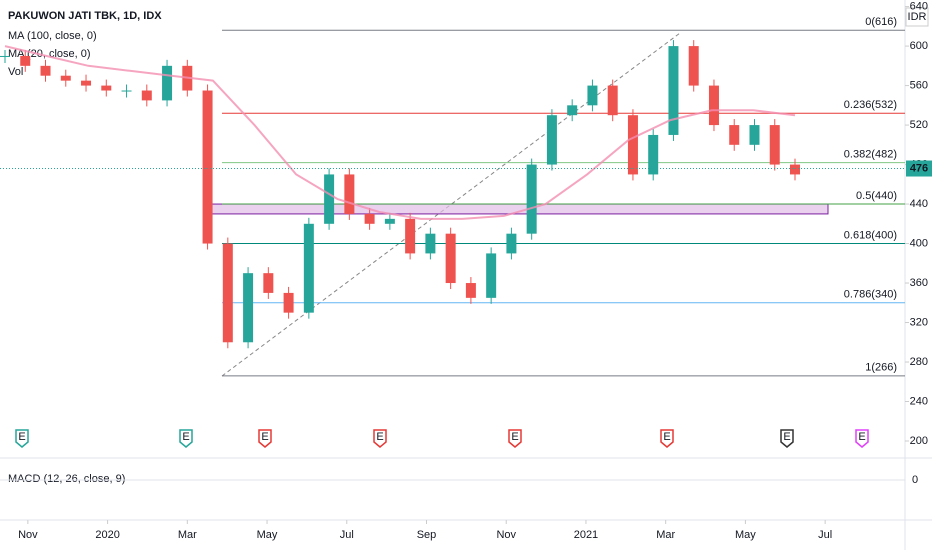 This screenshot has width=932, height=550. Describe the element at coordinates (919, 243) in the screenshot. I see `y-tick-label: 400` at that location.